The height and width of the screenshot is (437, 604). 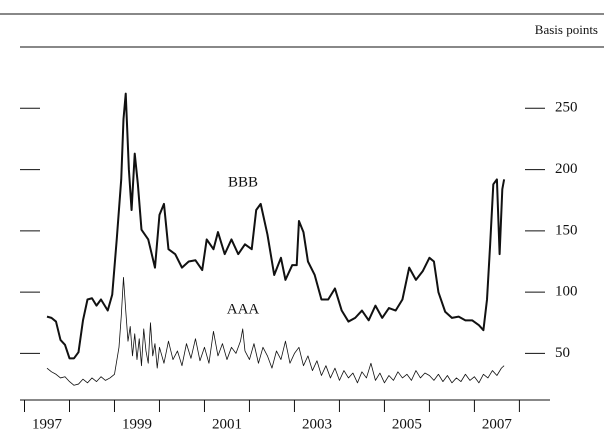 I want to click on y-tick-label: 200, so click(x=566, y=169).